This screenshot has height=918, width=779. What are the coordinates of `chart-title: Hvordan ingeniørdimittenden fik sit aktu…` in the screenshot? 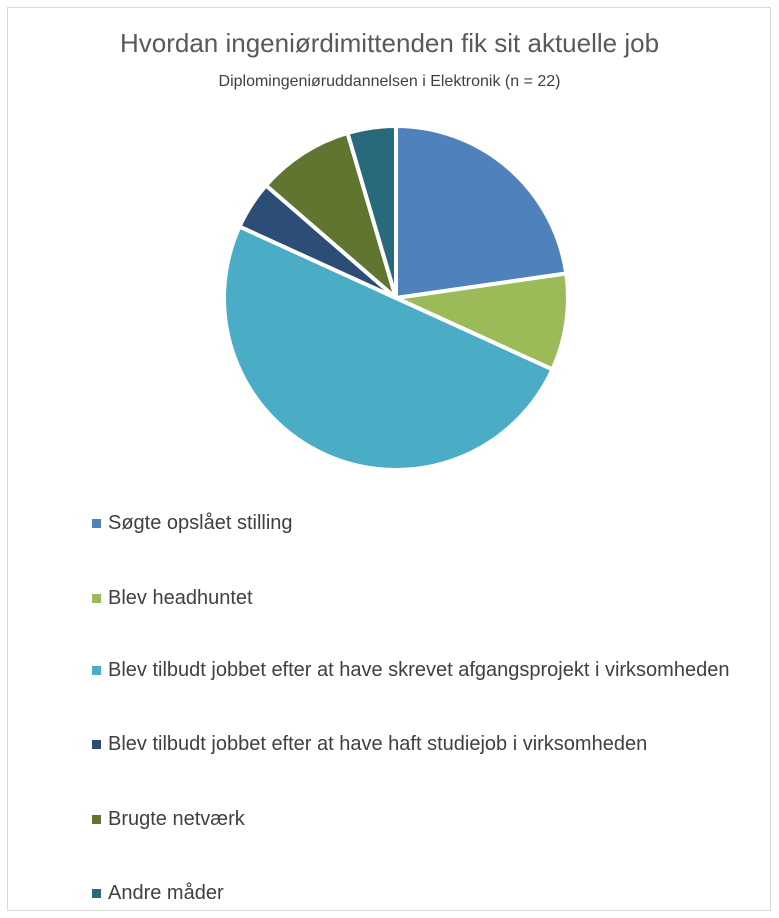 It's located at (389, 43).